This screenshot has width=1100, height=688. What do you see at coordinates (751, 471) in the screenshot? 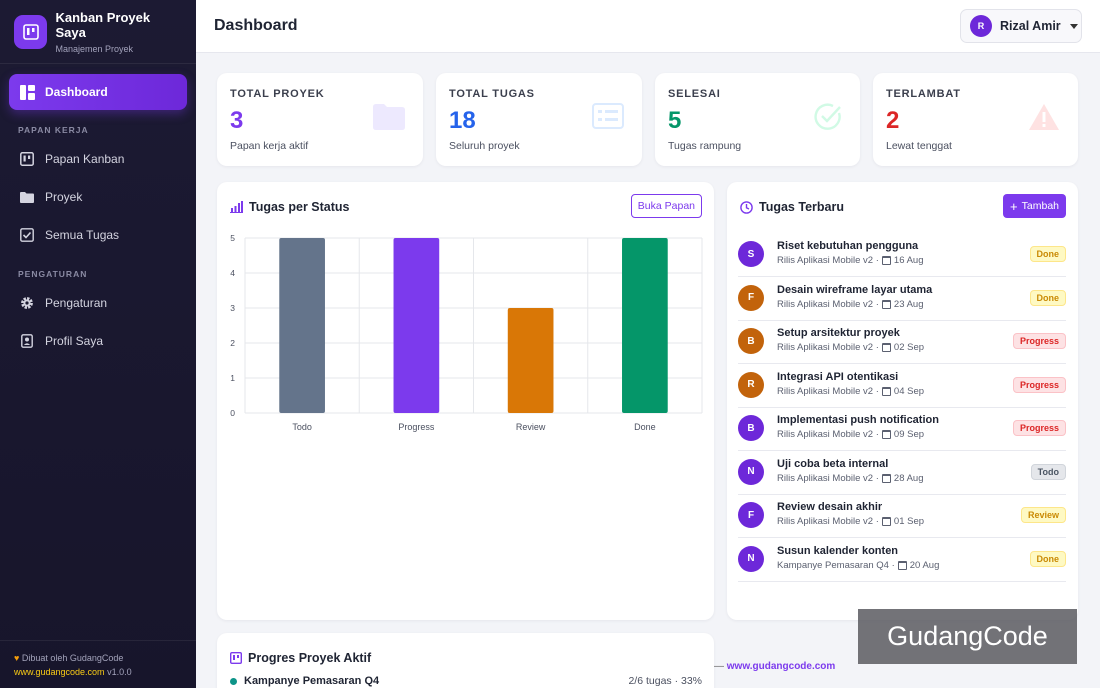
I see `avatar: N` at bounding box center [751, 471].